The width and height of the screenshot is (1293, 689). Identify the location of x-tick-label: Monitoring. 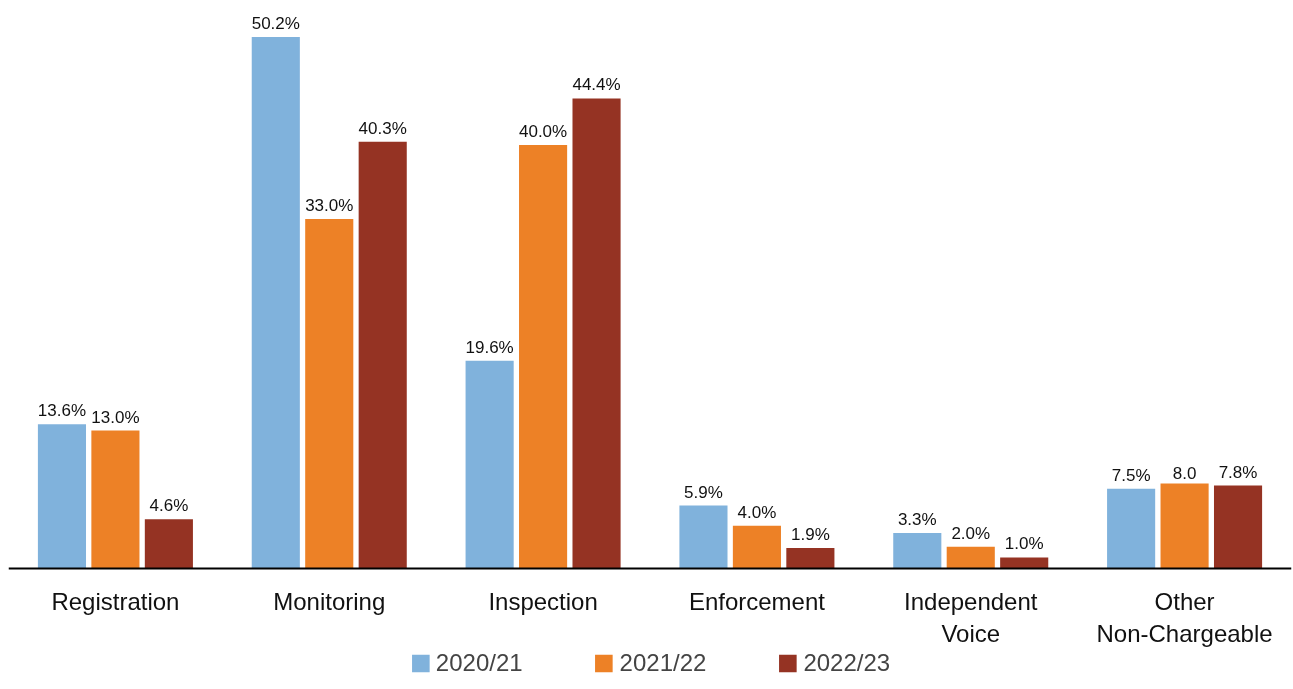
(329, 601).